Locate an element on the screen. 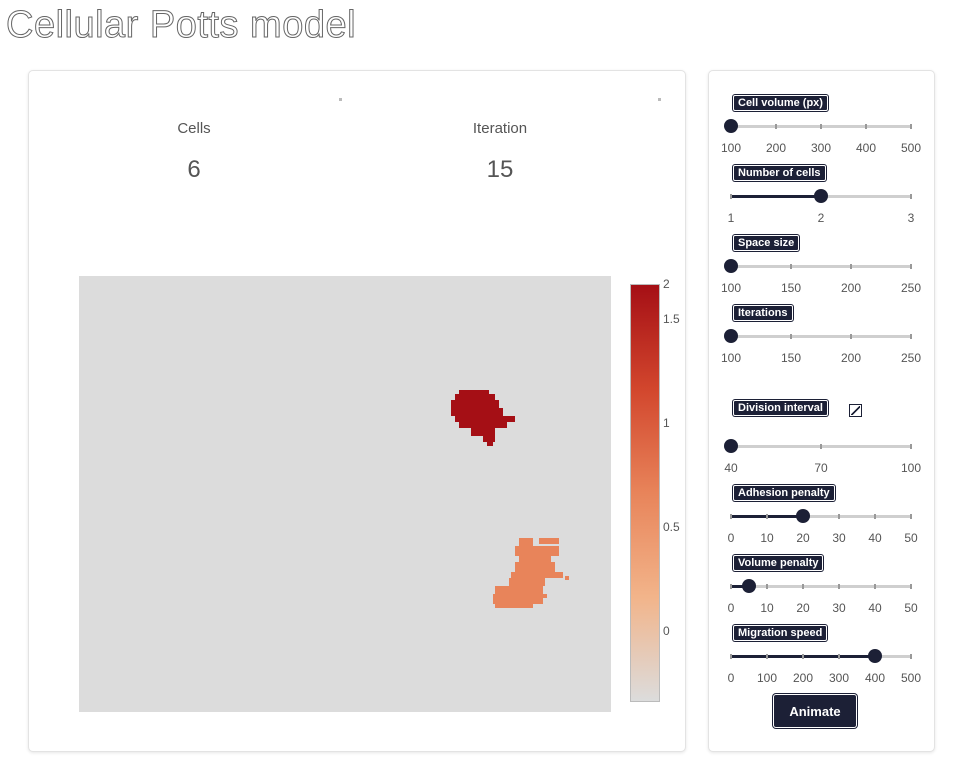  animate-button: Animate is located at coordinates (815, 711).